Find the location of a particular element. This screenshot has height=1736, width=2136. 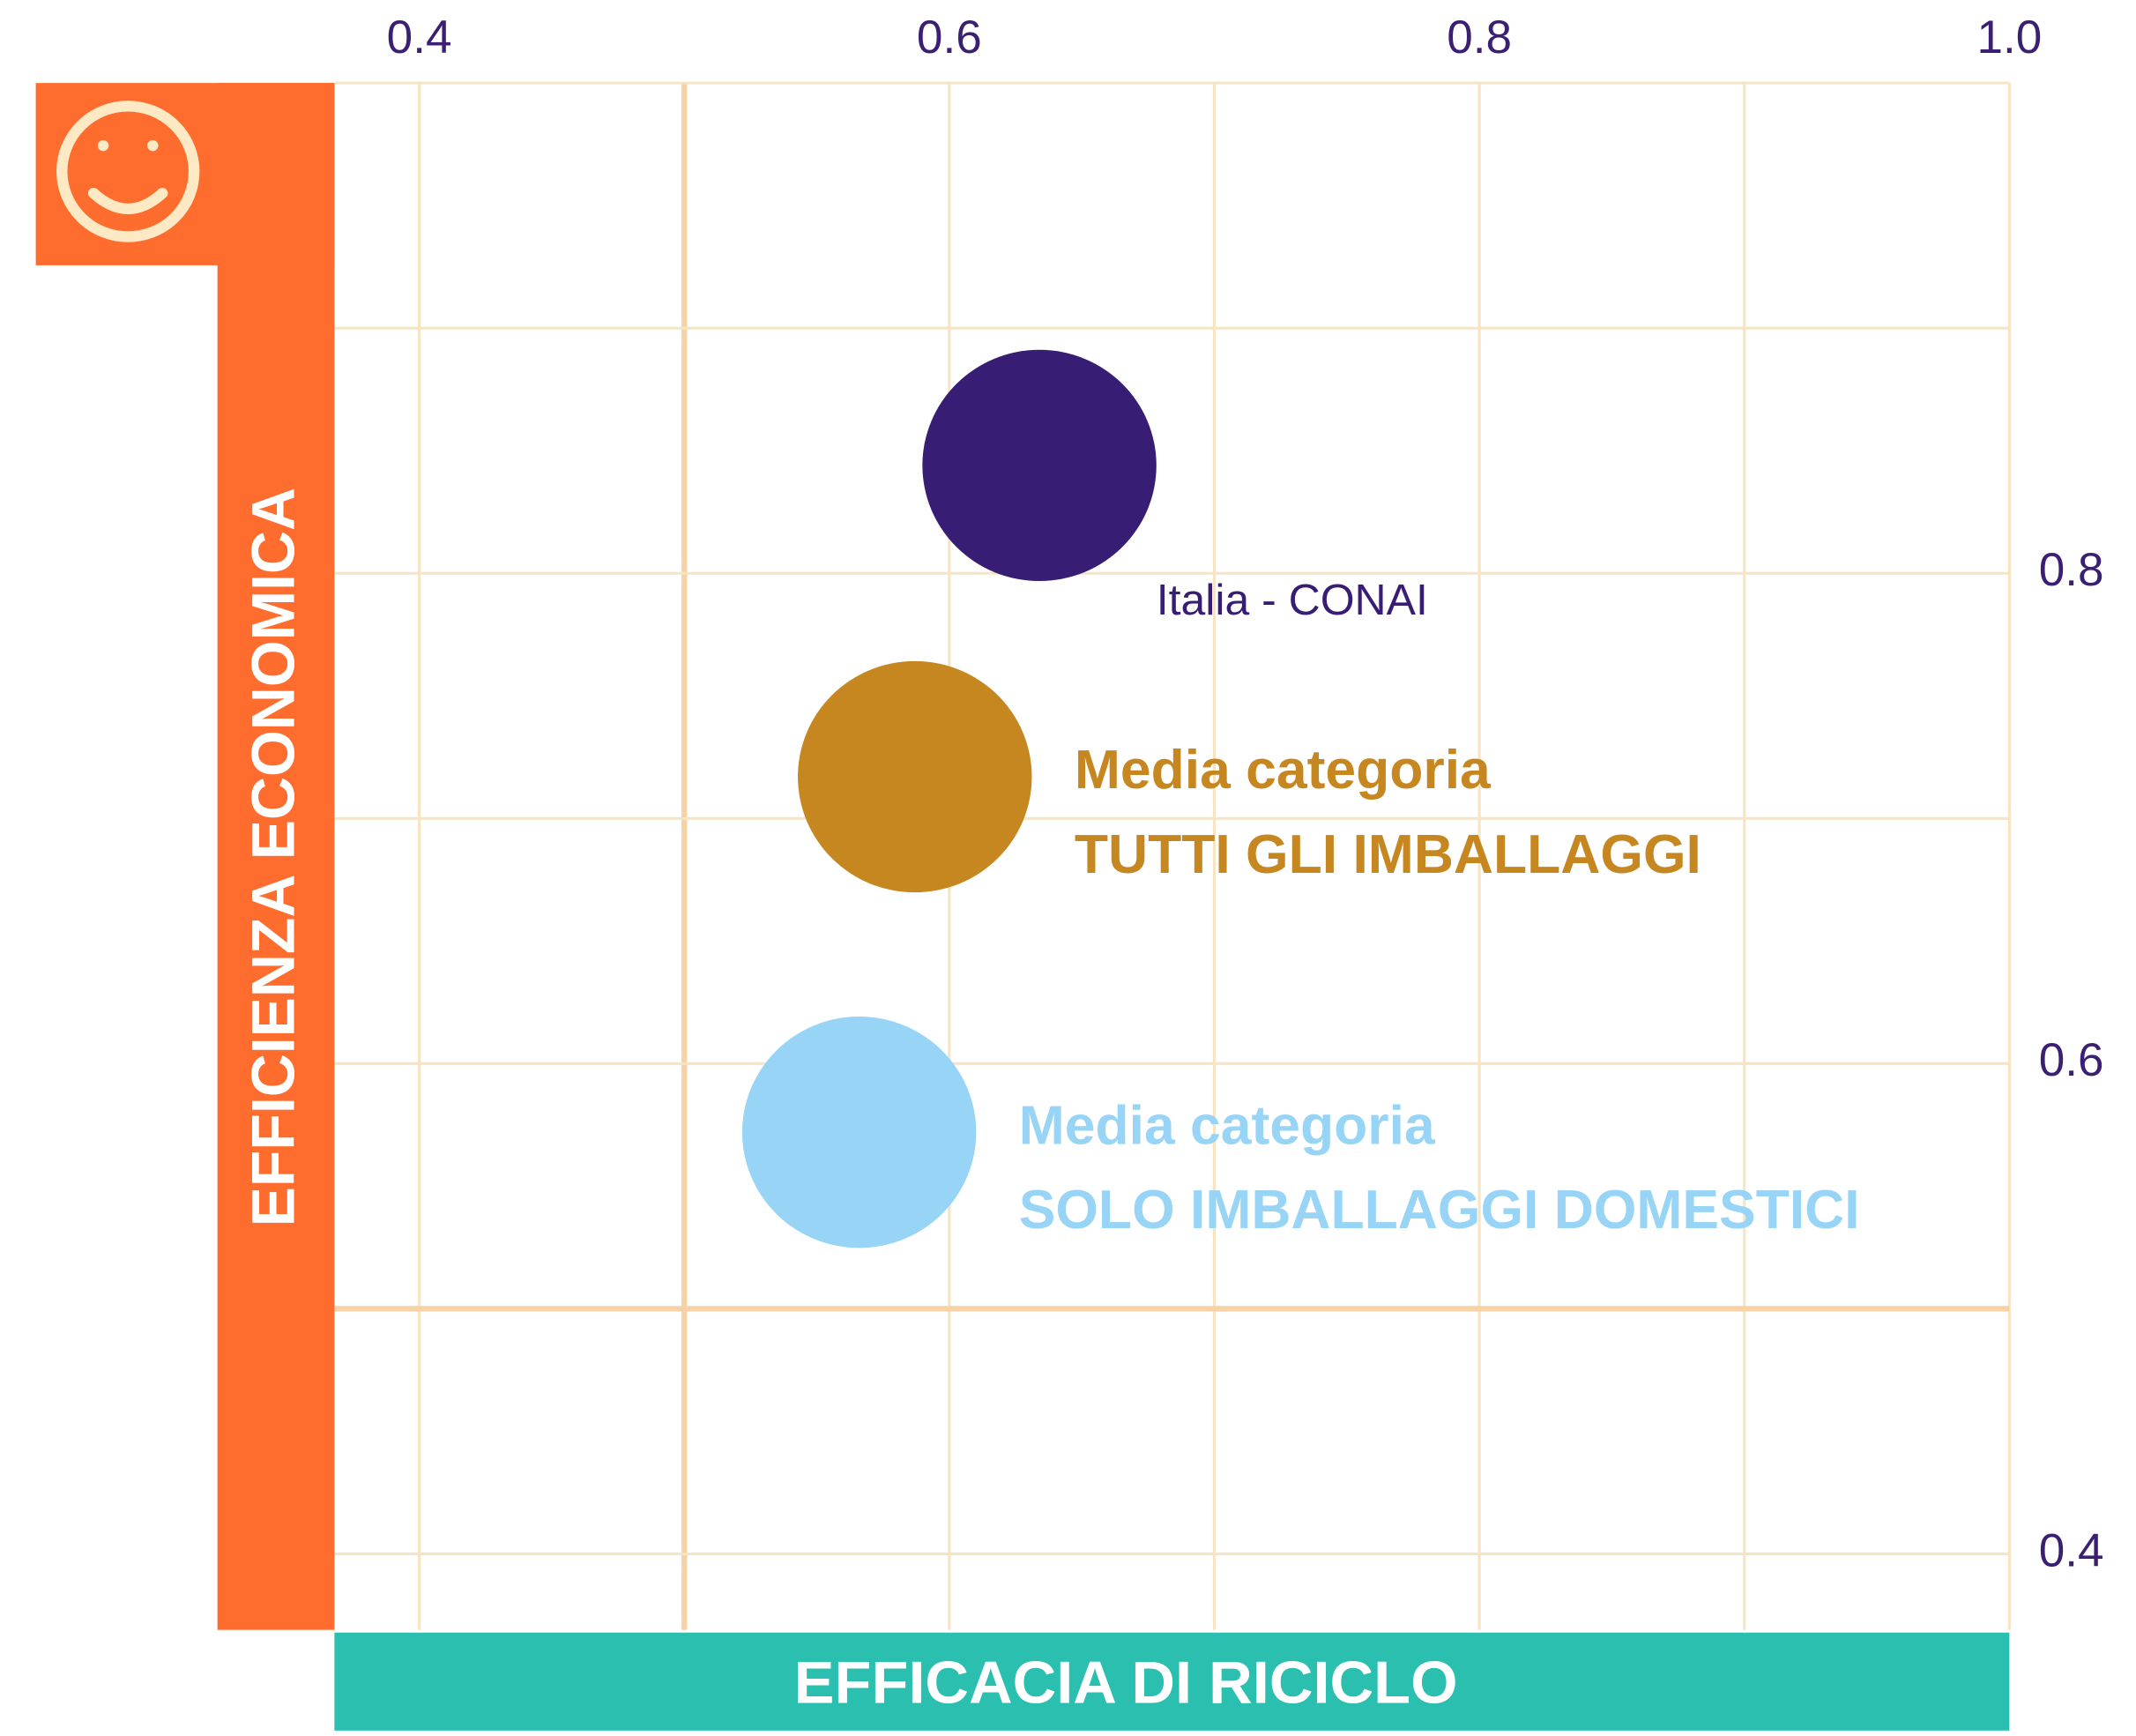

x-tick-label: 0.8 is located at coordinates (1479, 37).